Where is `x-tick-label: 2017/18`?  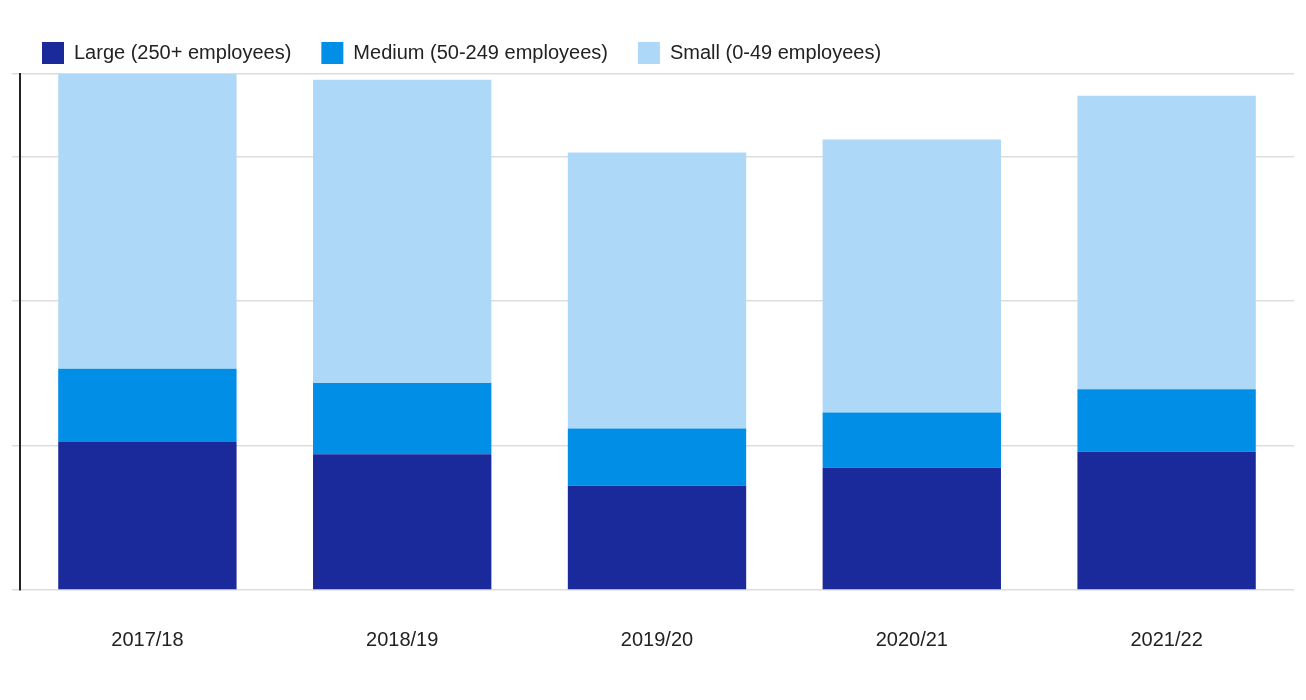
x-tick-label: 2017/18 is located at coordinates (147, 638).